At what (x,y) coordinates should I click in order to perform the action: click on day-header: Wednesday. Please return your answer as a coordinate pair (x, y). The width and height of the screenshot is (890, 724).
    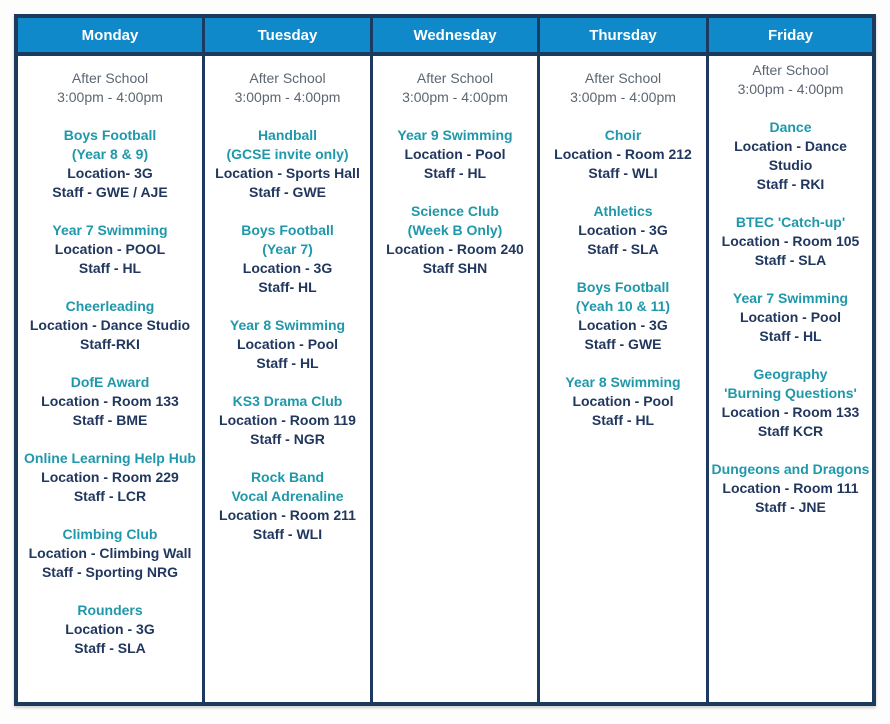
    Looking at the image, I should click on (455, 37).